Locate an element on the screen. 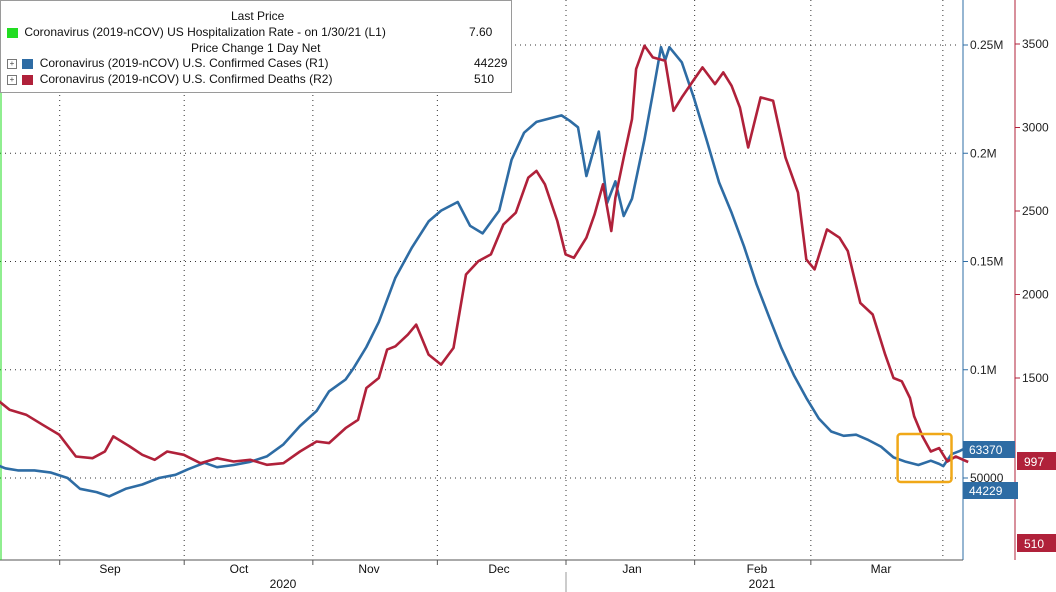 Image resolution: width=1056 pixels, height=592 pixels. cases-current-label: 63370 is located at coordinates (986, 450).